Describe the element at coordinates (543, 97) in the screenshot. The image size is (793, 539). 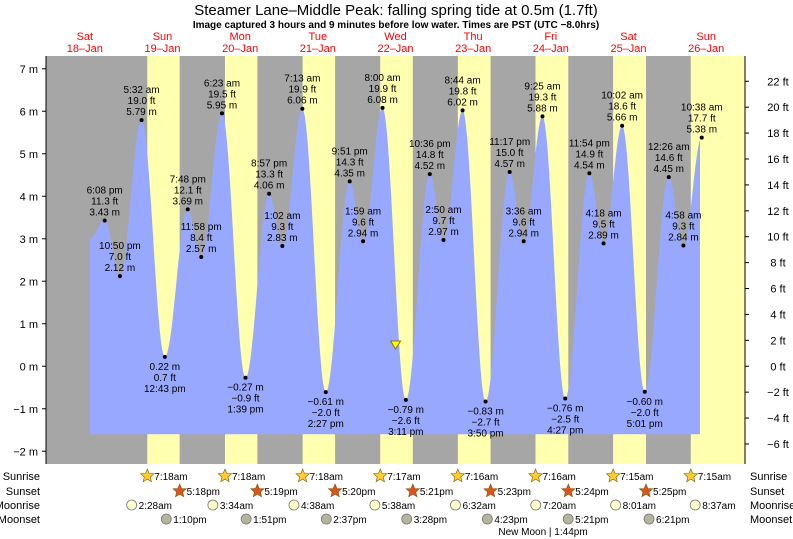
I see `tide-label: 19.3 ft` at that location.